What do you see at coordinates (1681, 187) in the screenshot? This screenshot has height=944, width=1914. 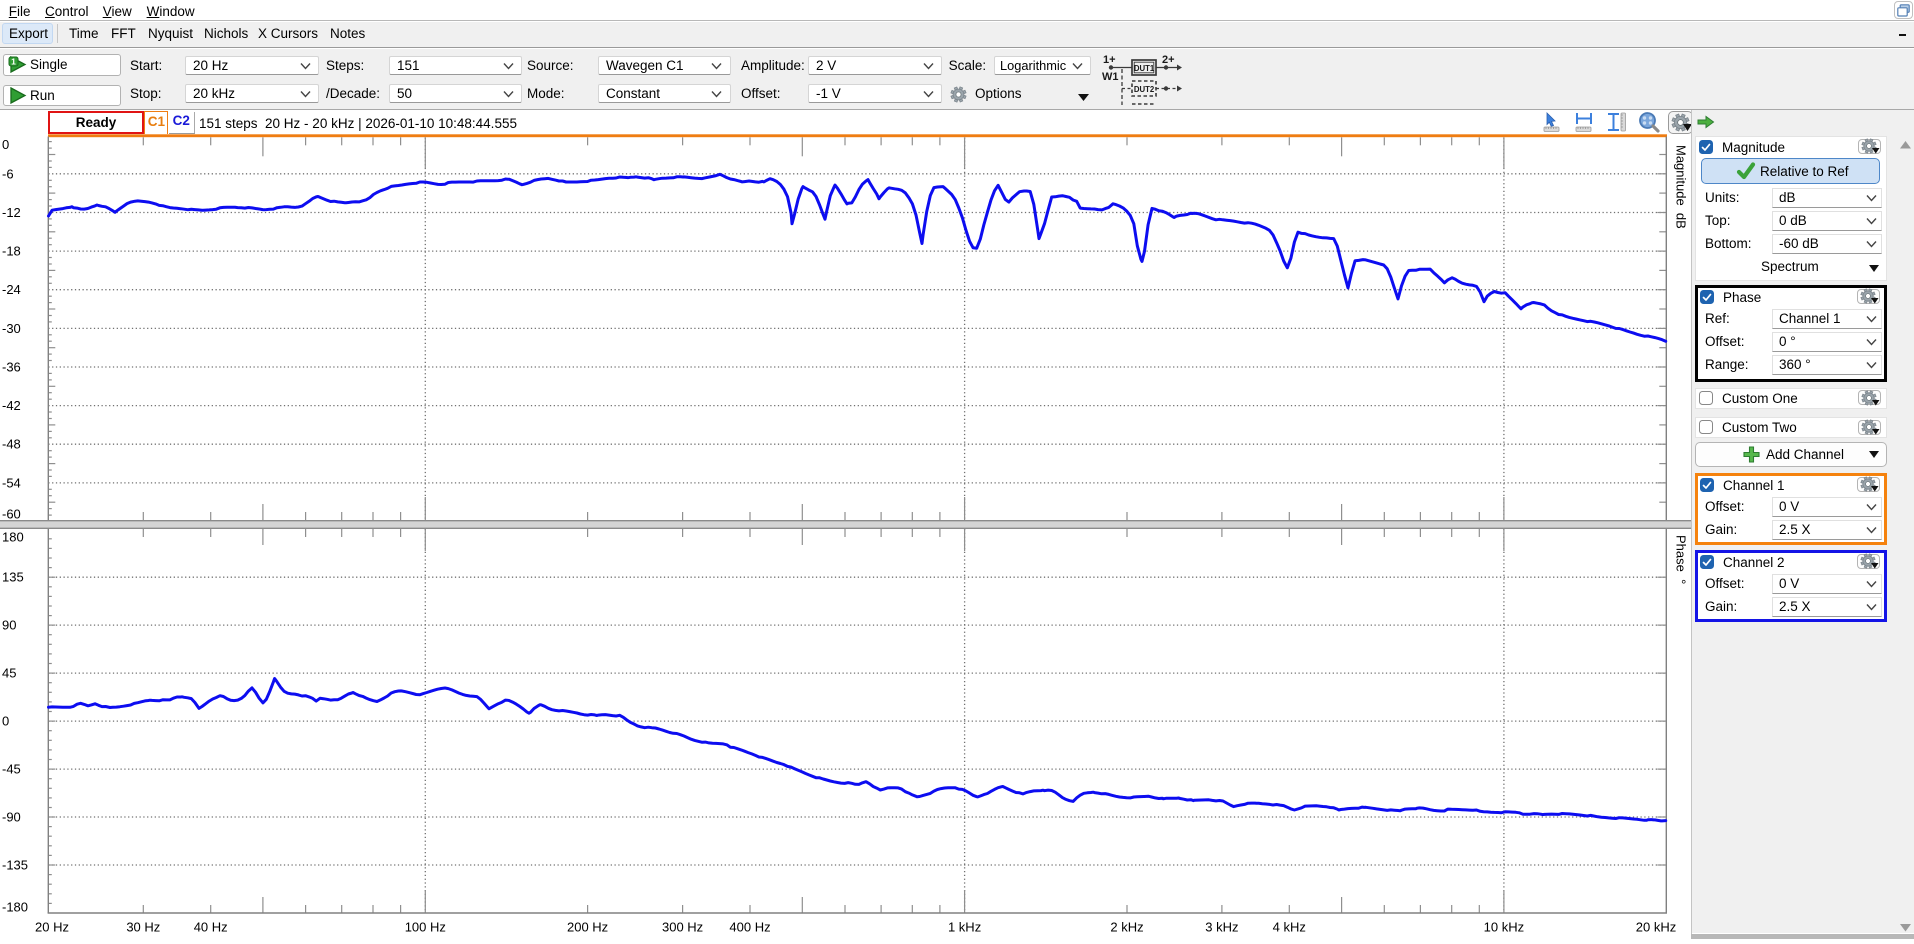 I see `svg-text: Magnitude dB` at bounding box center [1681, 187].